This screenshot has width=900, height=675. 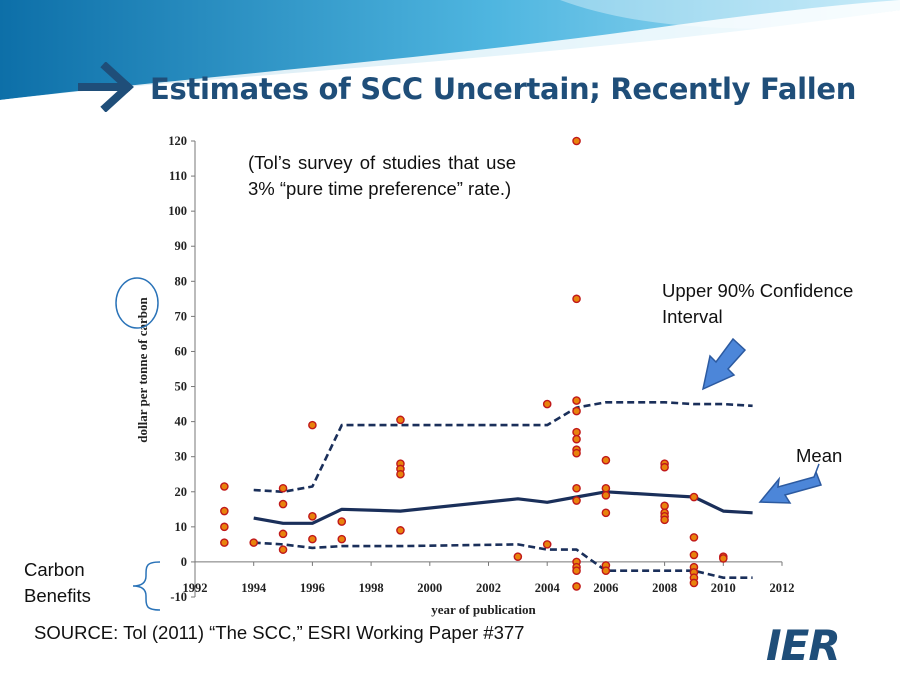 What do you see at coordinates (723, 588) in the screenshot?
I see `x-tick-label: 2010` at bounding box center [723, 588].